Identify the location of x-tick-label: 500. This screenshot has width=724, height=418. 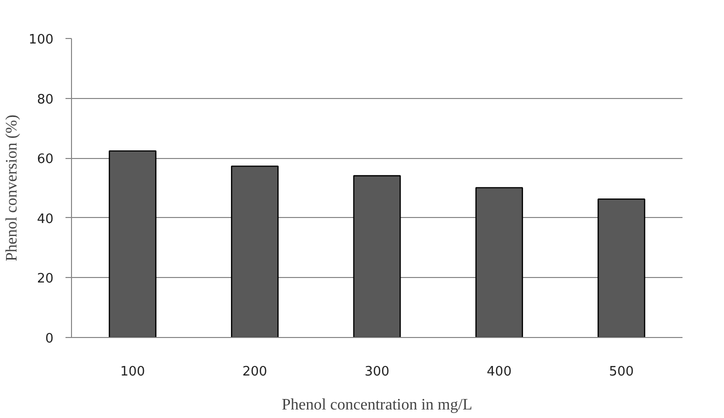
(621, 372).